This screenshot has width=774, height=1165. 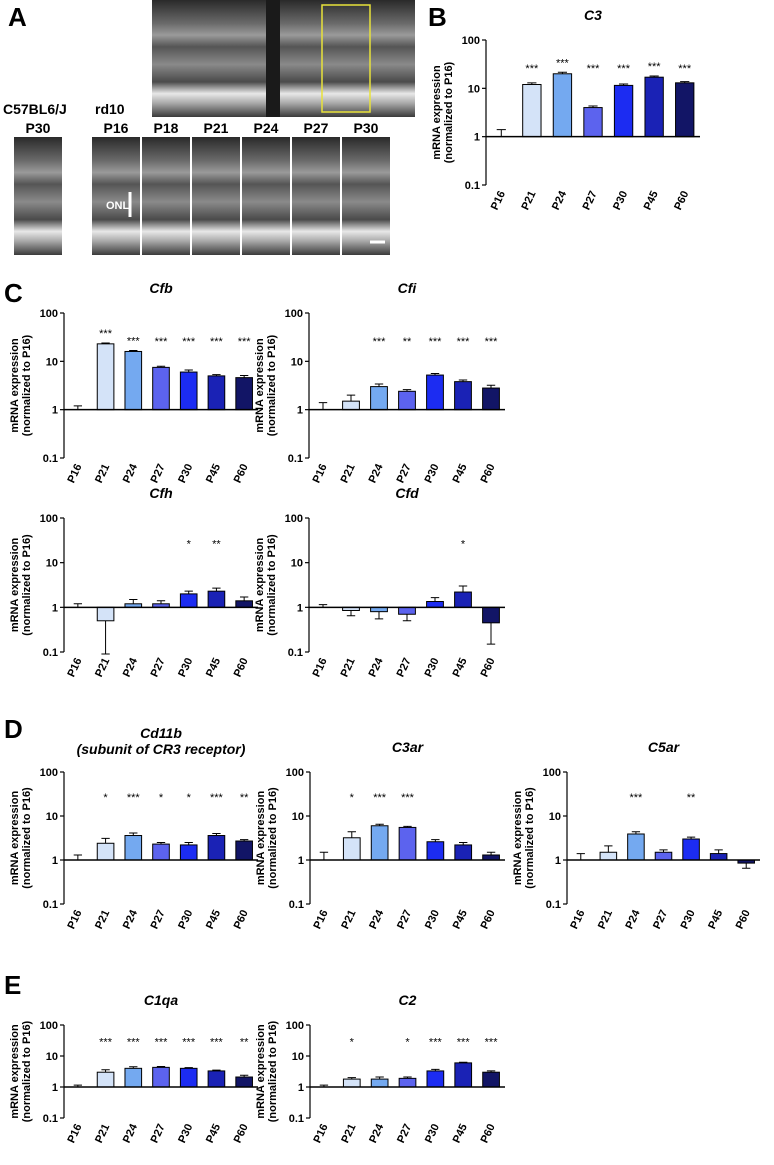 What do you see at coordinates (161, 1000) in the screenshot?
I see `chart-title: C1qa` at bounding box center [161, 1000].